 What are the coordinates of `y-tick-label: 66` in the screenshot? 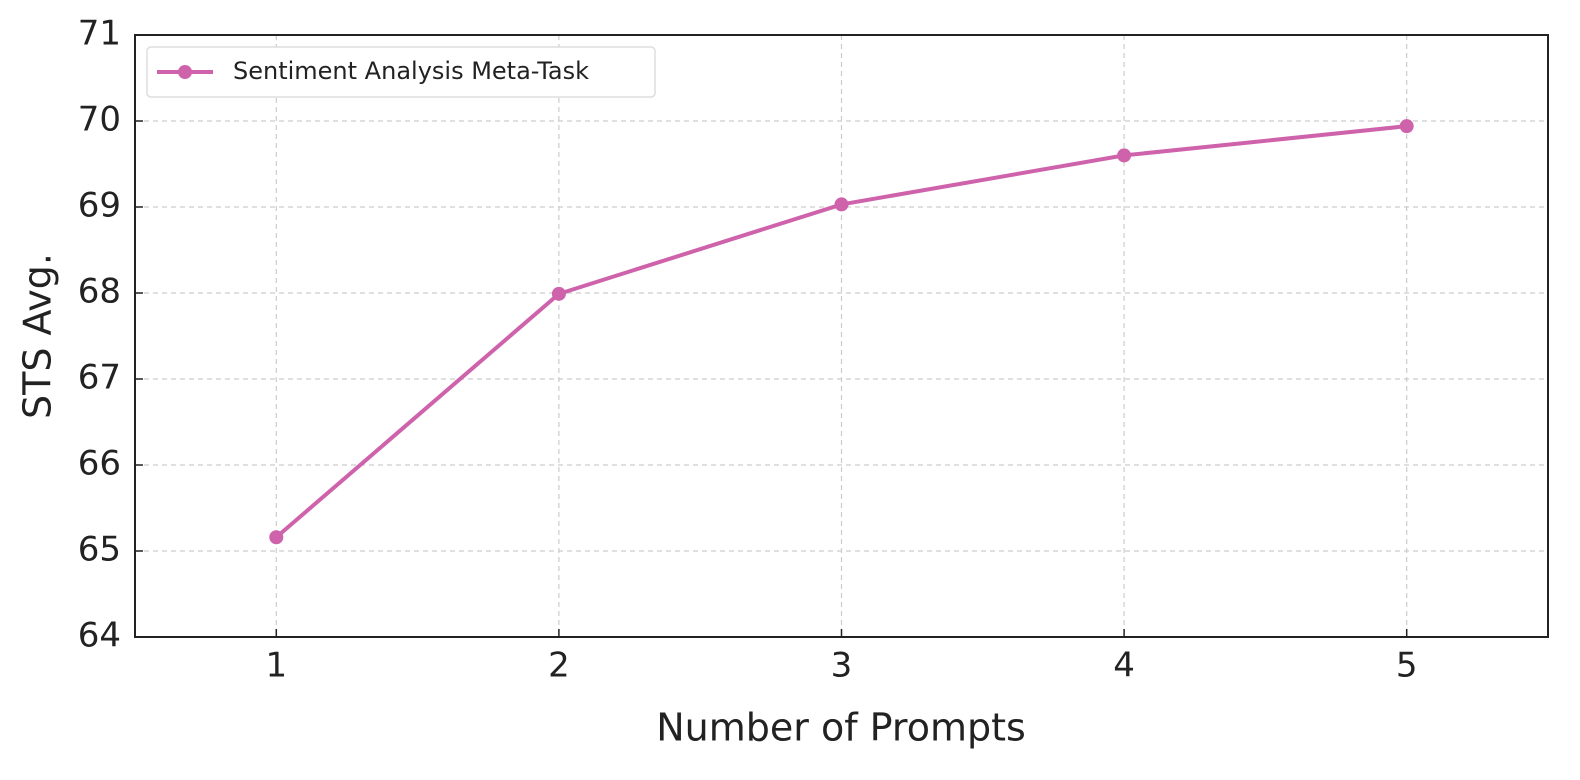 It's located at (99, 464).